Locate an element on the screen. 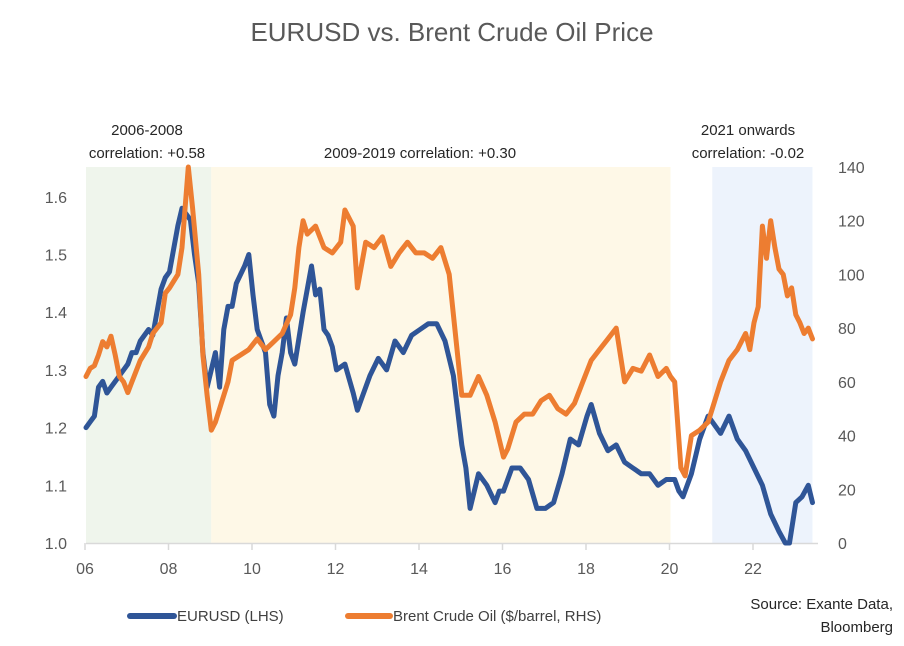 Image resolution: width=904 pixels, height=646 pixels. region-label-2006-2008-line1: 2006-2008 is located at coordinates (147, 130).